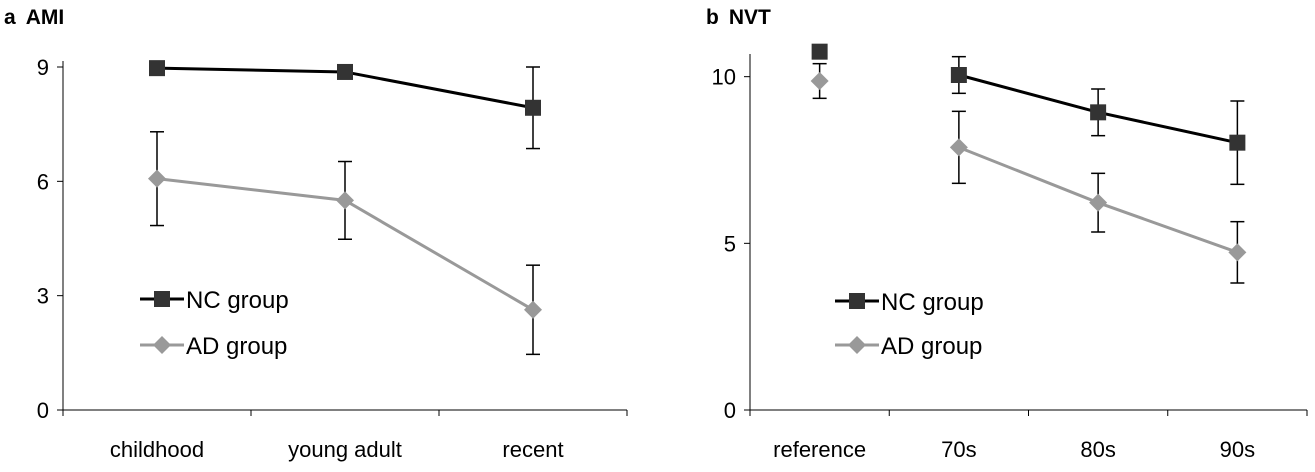 This screenshot has height=472, width=1315. What do you see at coordinates (730, 243) in the screenshot?
I see `y-tick-label: 5` at bounding box center [730, 243].